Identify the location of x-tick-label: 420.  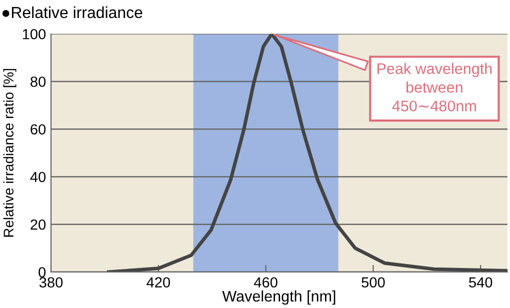
(158, 282).